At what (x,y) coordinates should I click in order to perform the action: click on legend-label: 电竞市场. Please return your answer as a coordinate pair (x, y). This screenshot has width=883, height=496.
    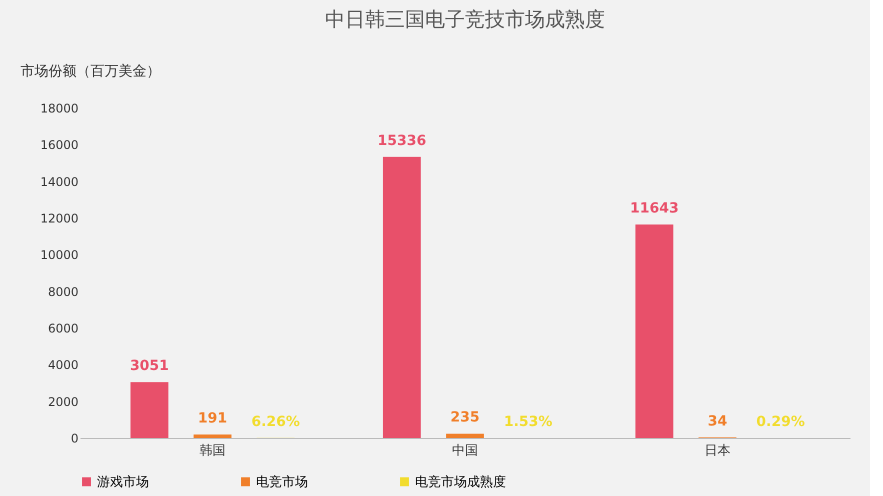
    Looking at the image, I should click on (282, 482).